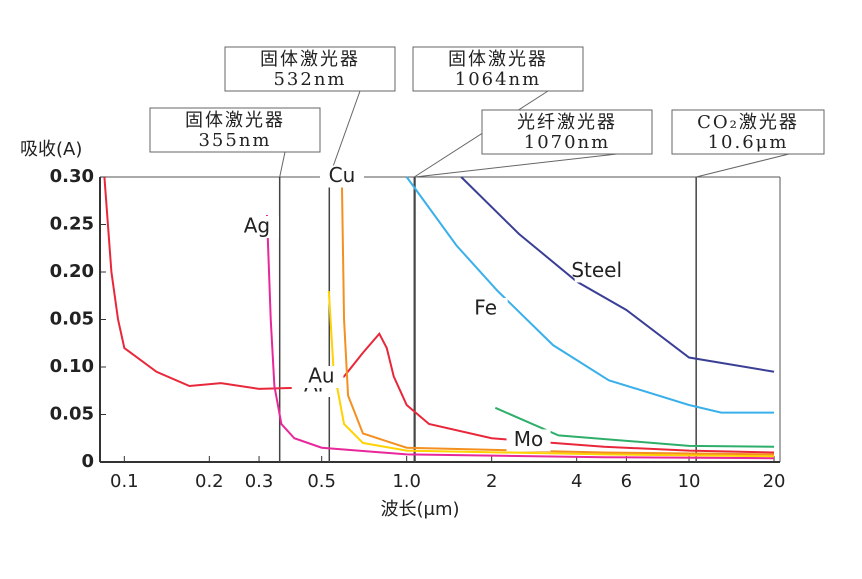 The height and width of the screenshot is (579, 862). Describe the element at coordinates (406, 481) in the screenshot. I see `x-tick-label: 1.0` at that location.